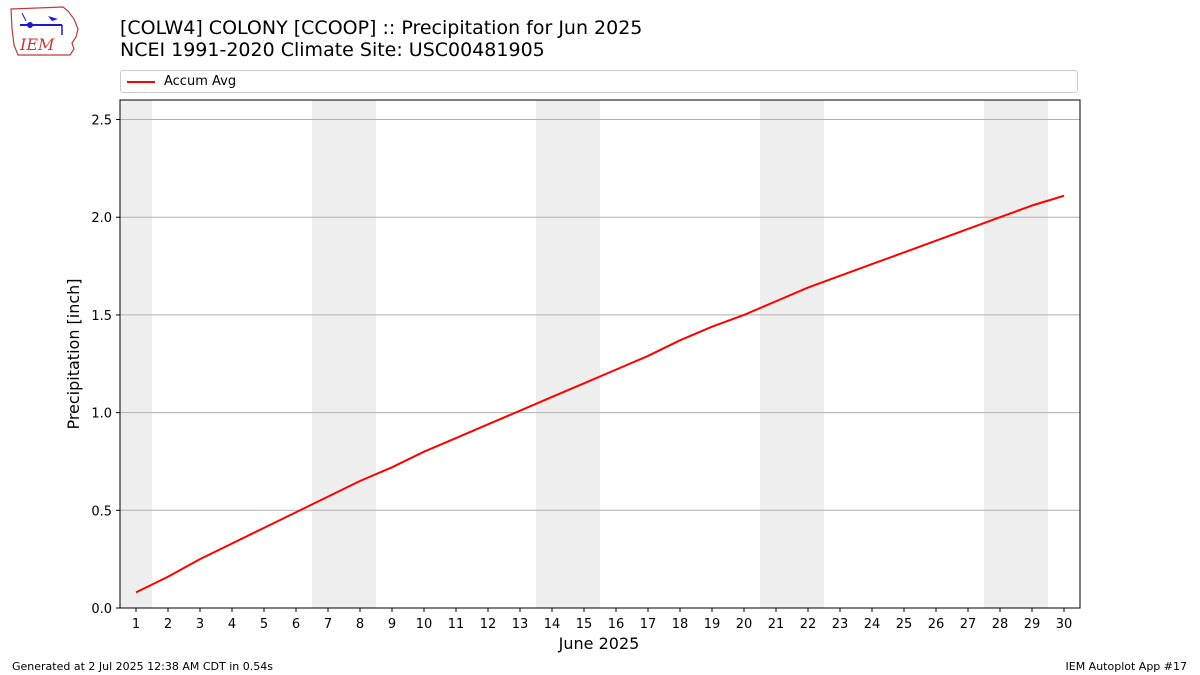 Image resolution: width=1200 pixels, height=675 pixels. What do you see at coordinates (168, 624) in the screenshot?
I see `x-tick-label: 2` at bounding box center [168, 624].